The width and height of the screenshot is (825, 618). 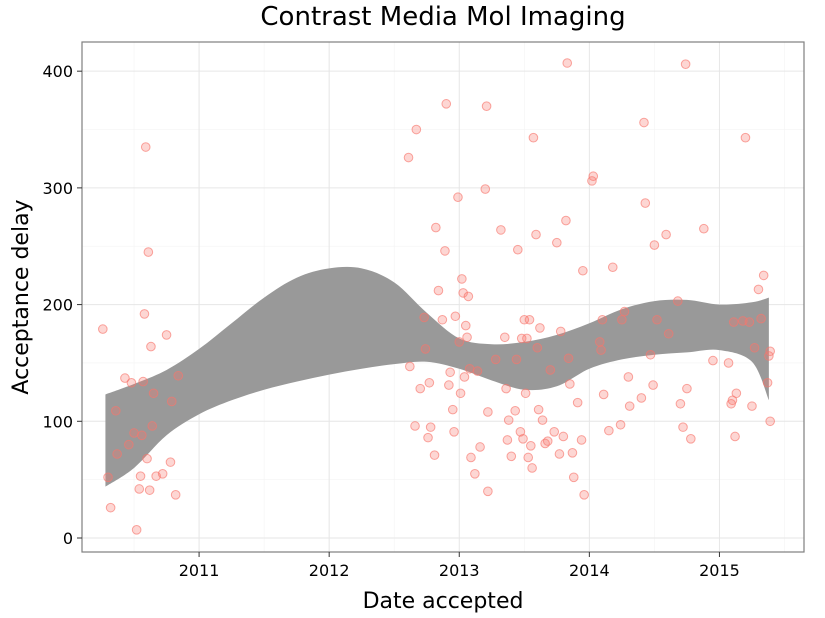 I want to click on y-axis-ticks: 0 100 200 300 400, so click(x=62, y=305).